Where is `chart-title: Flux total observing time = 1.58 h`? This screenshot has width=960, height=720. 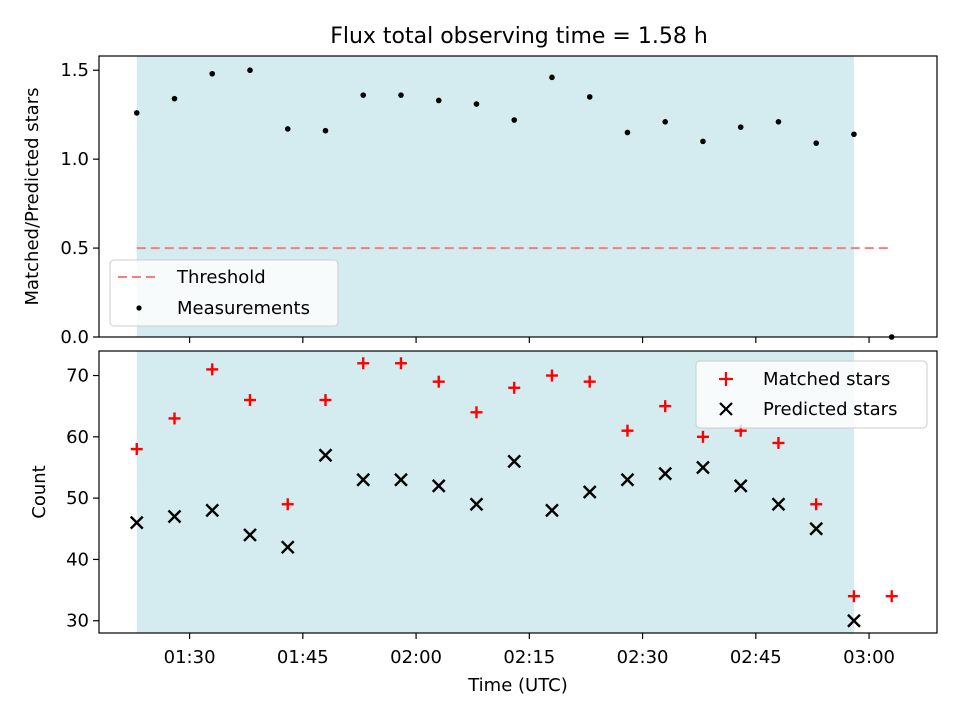
chart-title: Flux total observing time = 1.58 h is located at coordinates (519, 36).